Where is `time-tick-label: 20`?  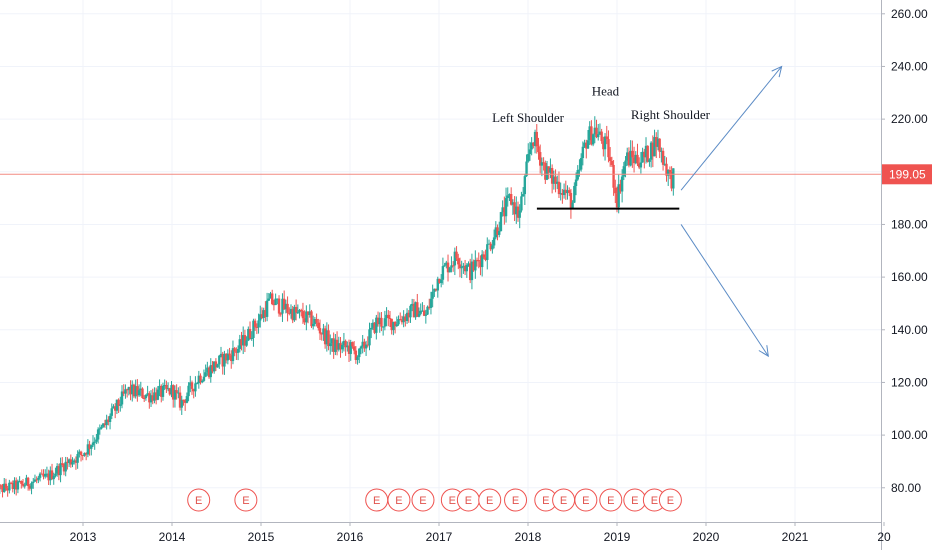
time-tick-label: 20 is located at coordinates (884, 537).